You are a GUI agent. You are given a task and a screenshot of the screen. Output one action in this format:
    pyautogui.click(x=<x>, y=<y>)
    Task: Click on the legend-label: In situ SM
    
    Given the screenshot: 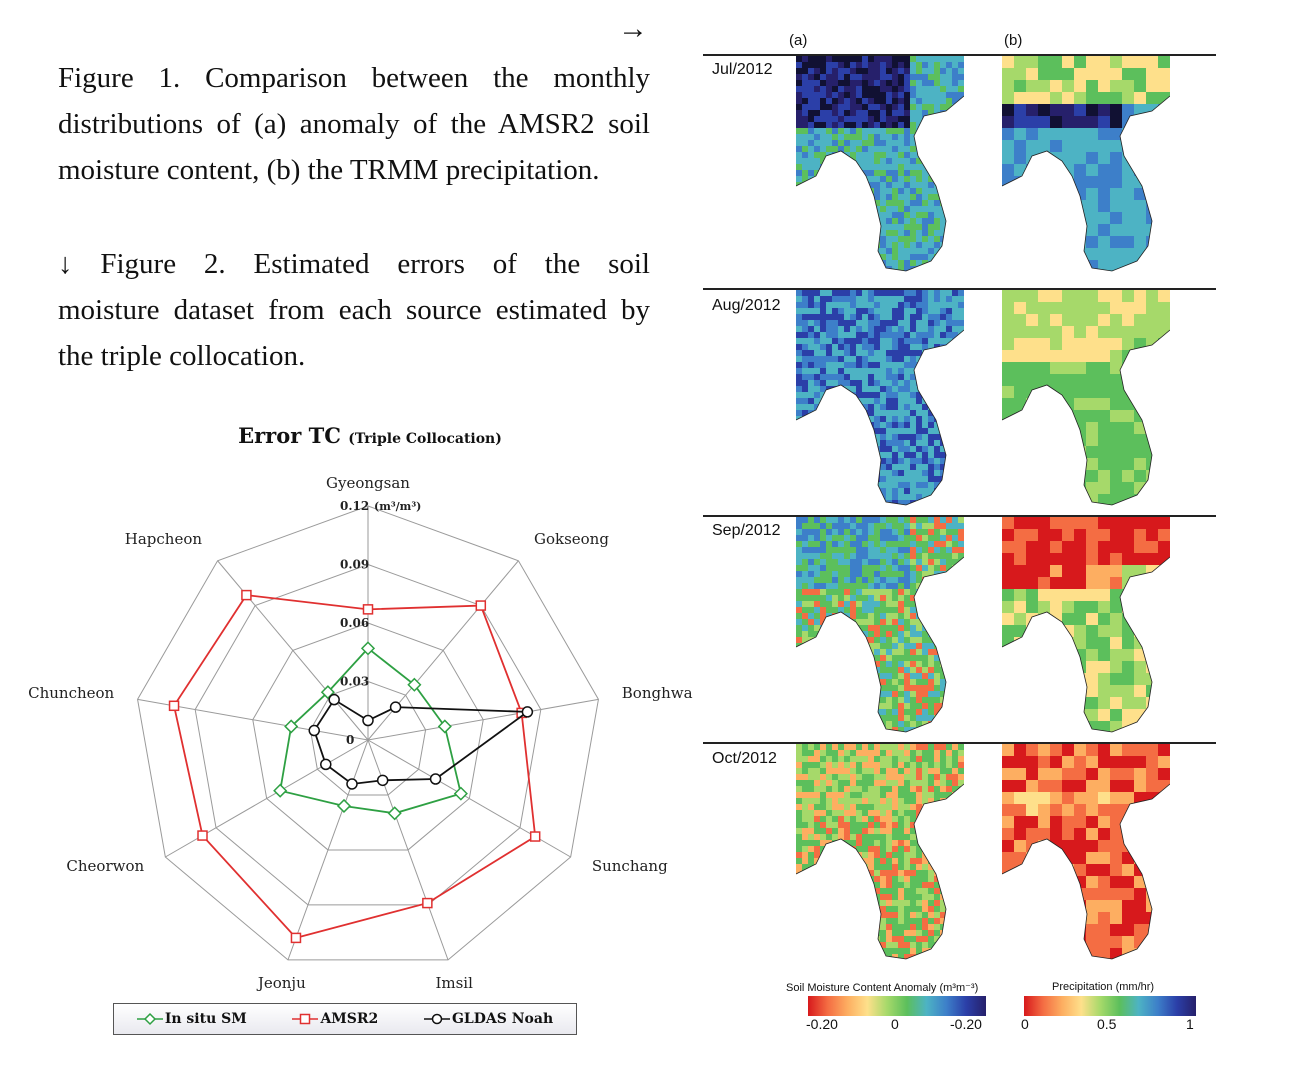 What is the action you would take?
    pyautogui.click(x=205, y=1019)
    